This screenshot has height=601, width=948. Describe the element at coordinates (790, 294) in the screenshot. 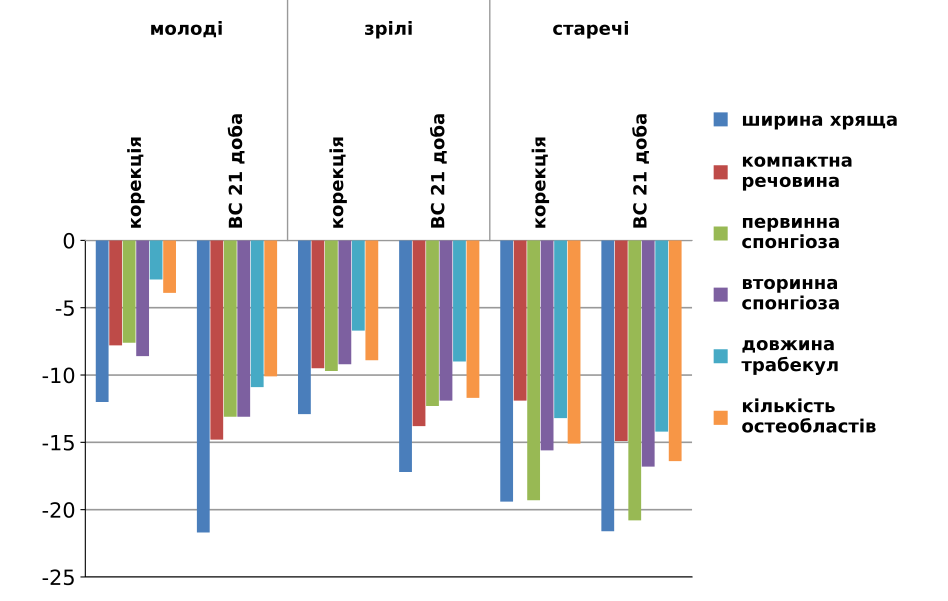

I see `legend-label: вторинна спонгіоза` at that location.